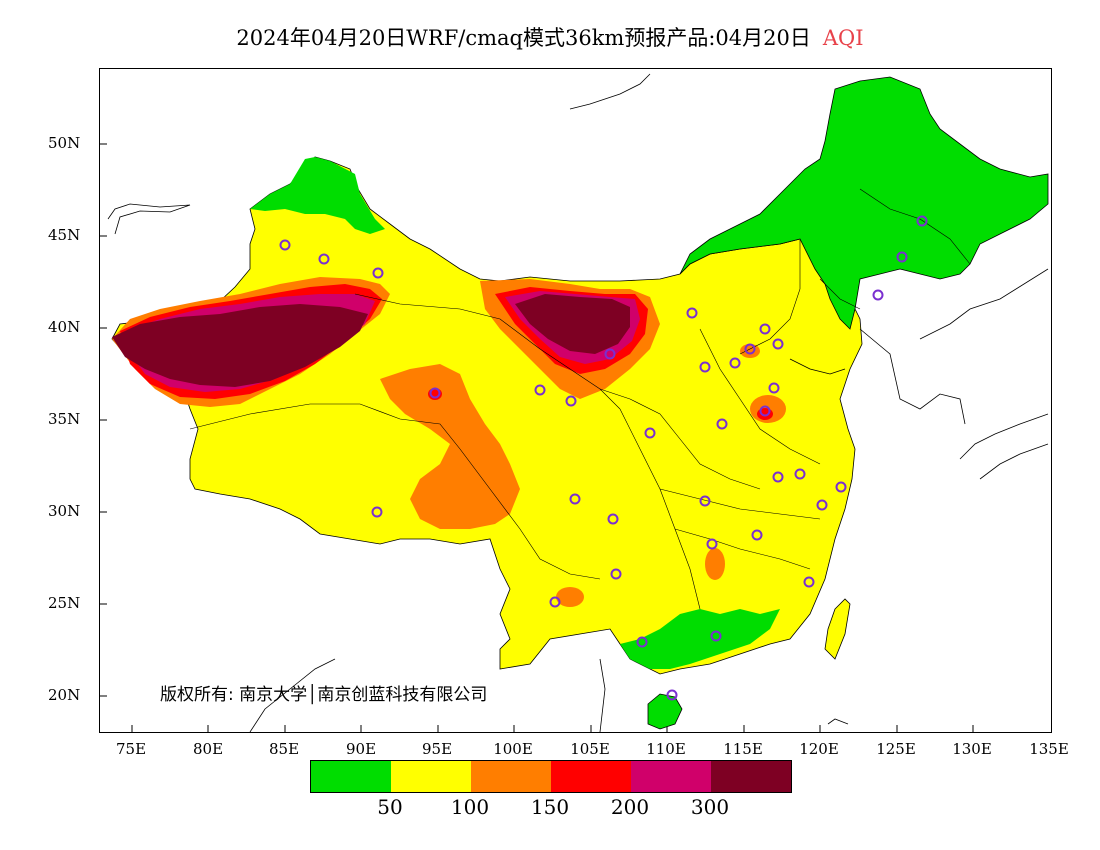  Describe the element at coordinates (710, 807) in the screenshot. I see `legend-label-300: 300` at that location.